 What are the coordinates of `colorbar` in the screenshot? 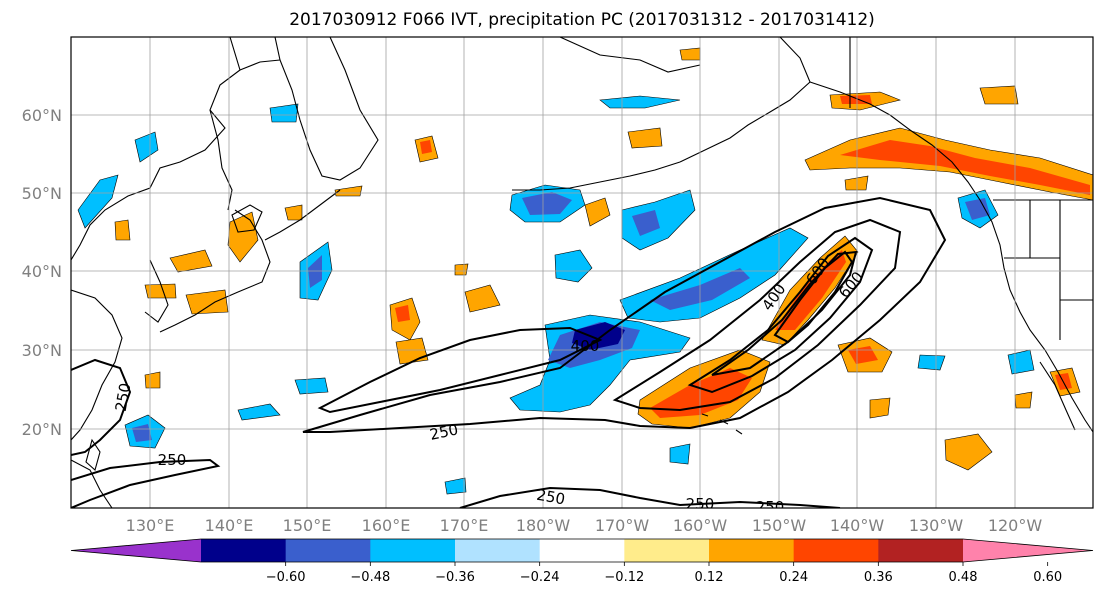 It's located at (582, 550).